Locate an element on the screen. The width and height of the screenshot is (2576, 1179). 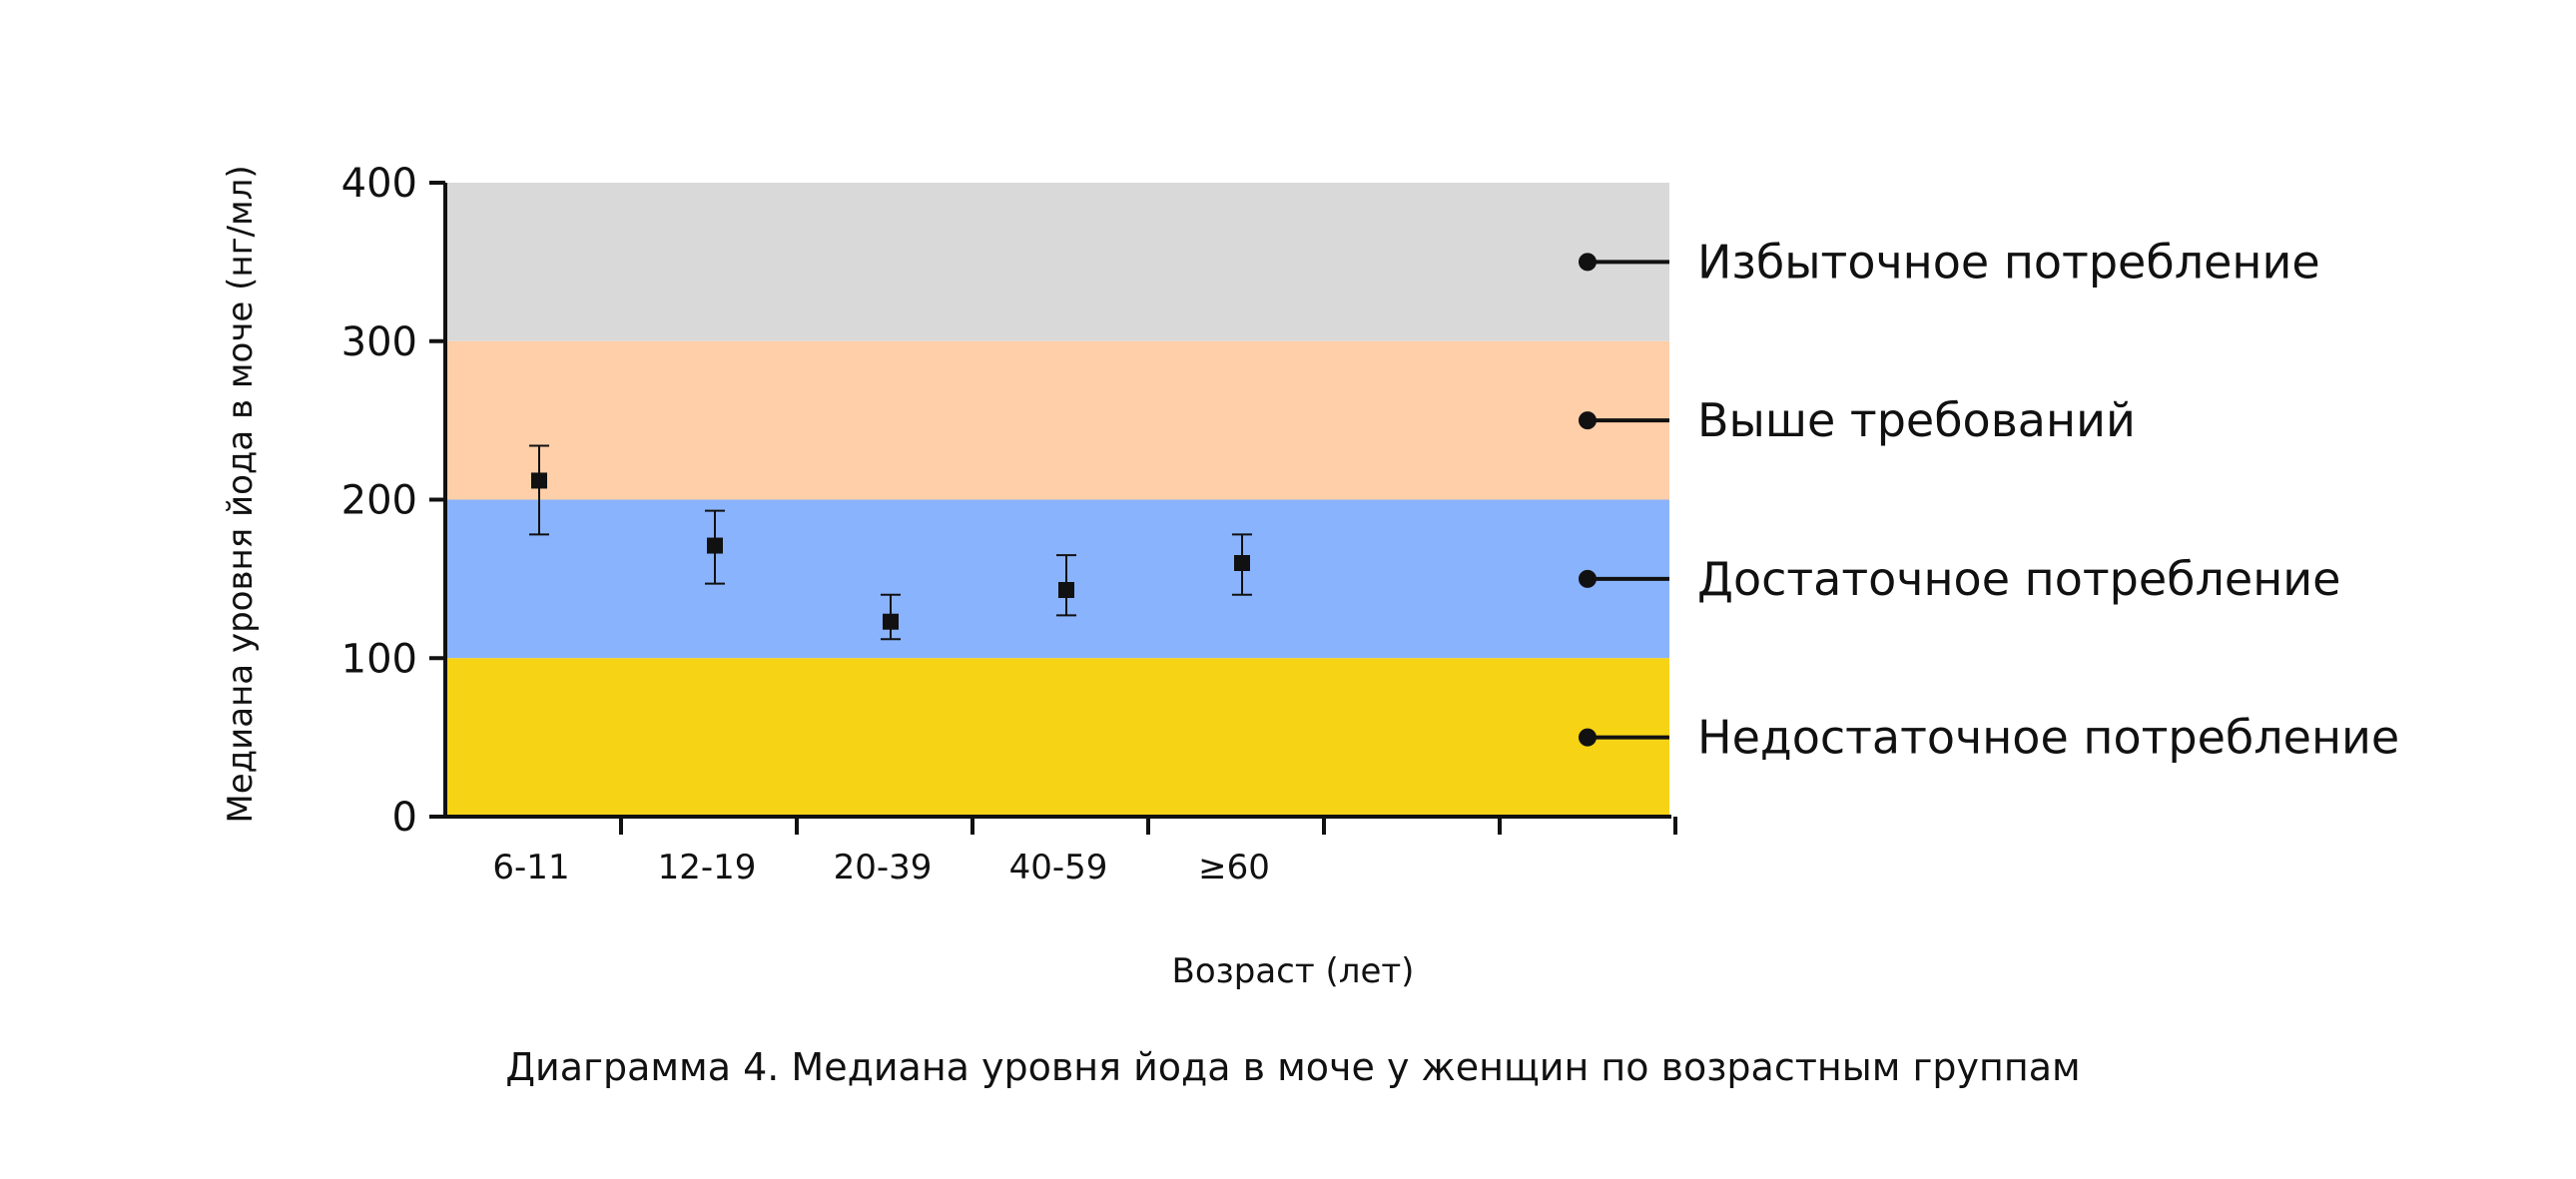
band-label-1: Выше требований is located at coordinates (1916, 420).